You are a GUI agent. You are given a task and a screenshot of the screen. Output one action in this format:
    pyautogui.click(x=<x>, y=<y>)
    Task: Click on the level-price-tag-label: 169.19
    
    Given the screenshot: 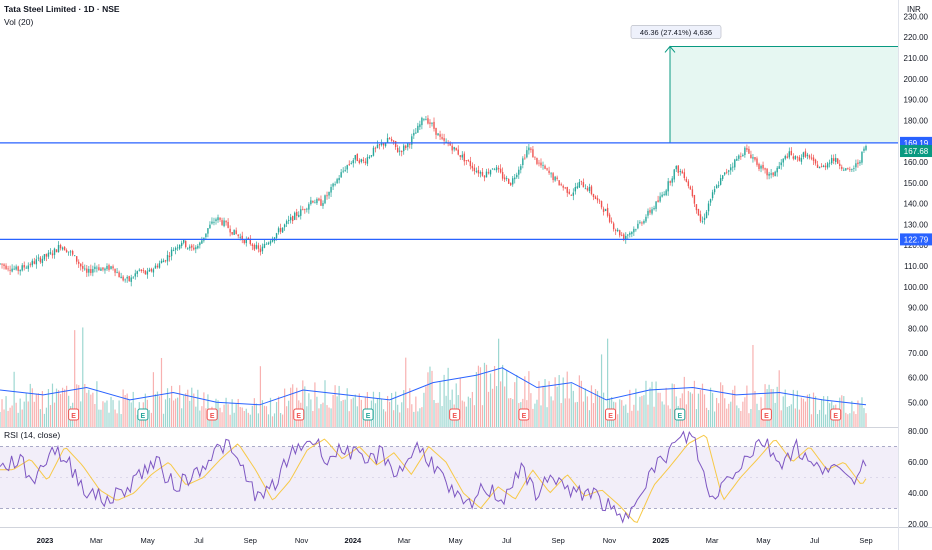 What is the action you would take?
    pyautogui.click(x=916, y=143)
    